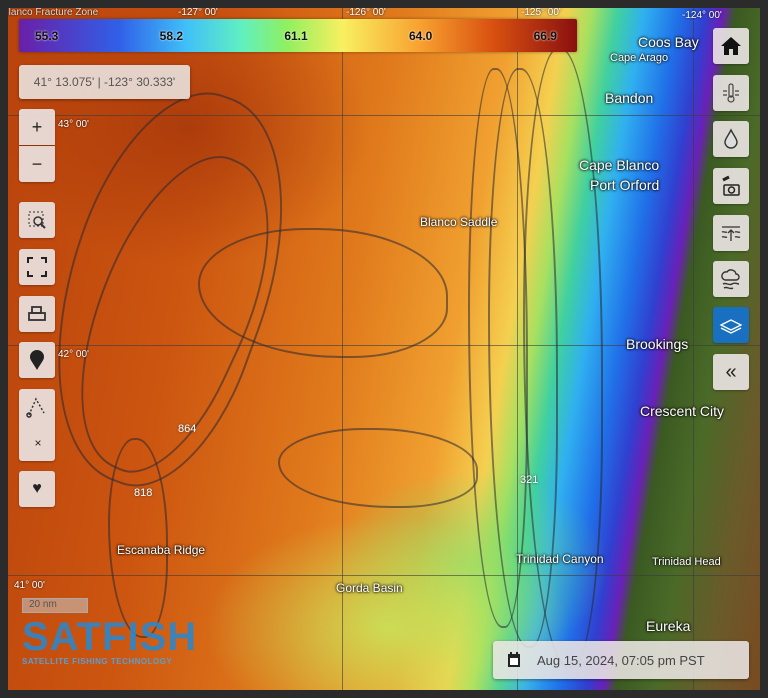  What do you see at coordinates (171, 35) in the screenshot?
I see `legend-tick: 58.2` at bounding box center [171, 35].